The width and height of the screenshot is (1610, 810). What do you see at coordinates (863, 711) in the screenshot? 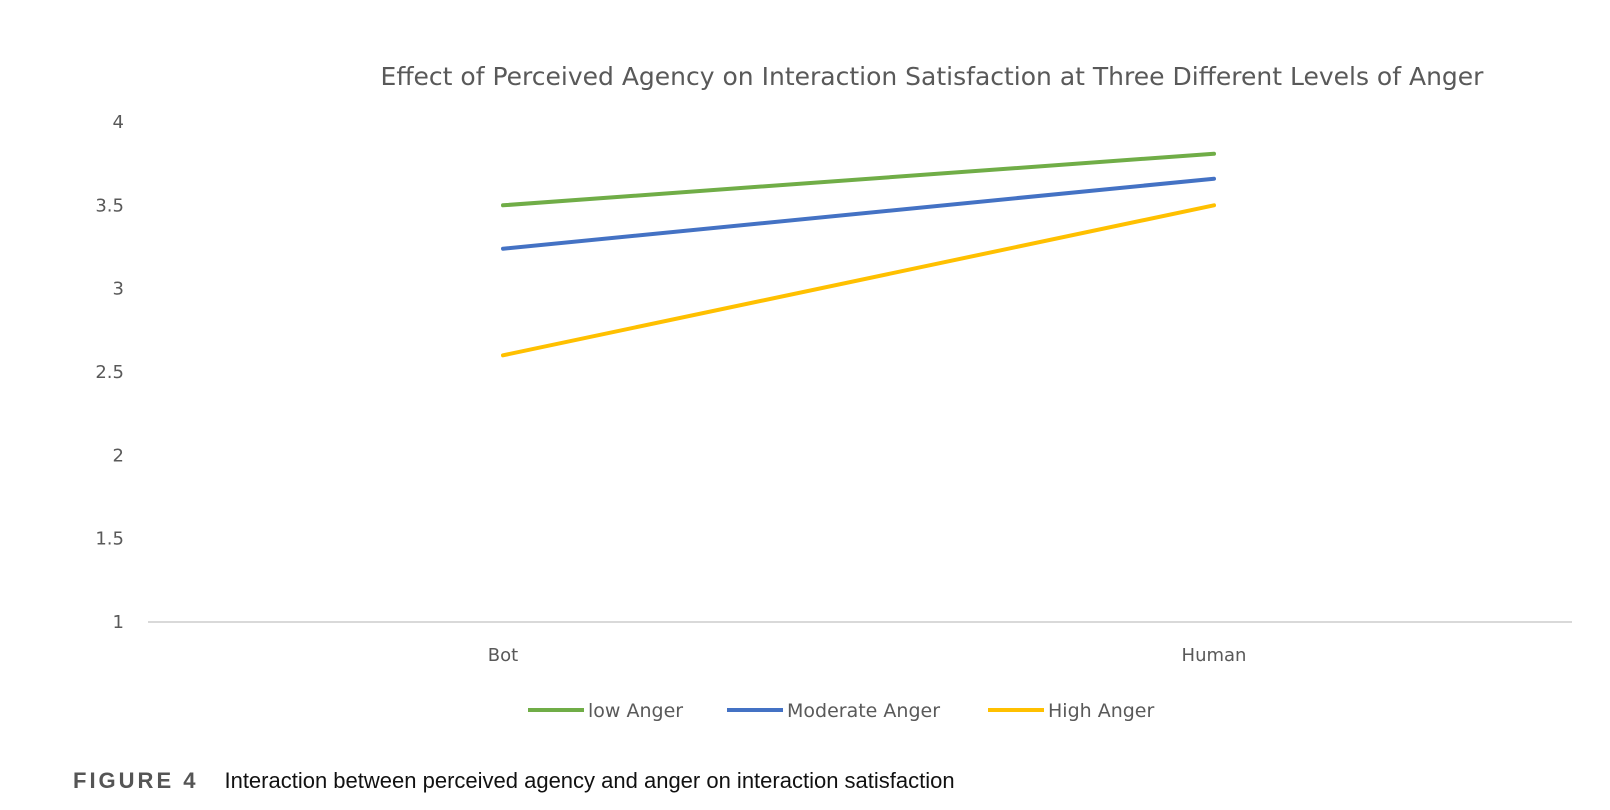
I see `legend-label-moderate-anger: Moderate Anger` at bounding box center [863, 711].